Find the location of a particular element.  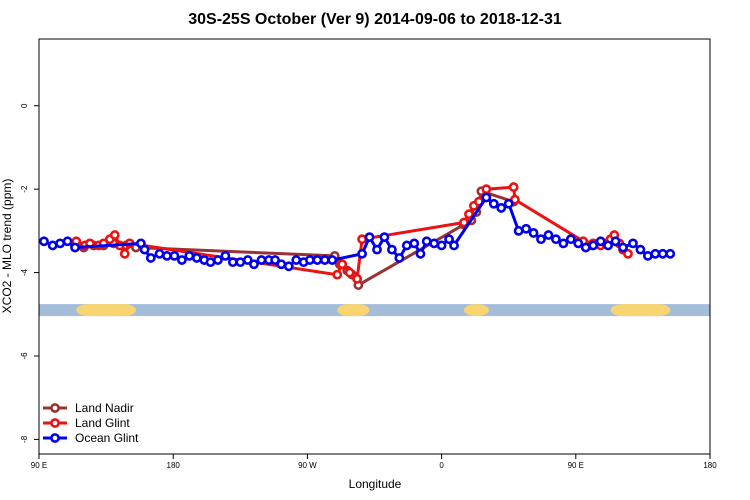

x-tick-label: 90 W is located at coordinates (307, 465).